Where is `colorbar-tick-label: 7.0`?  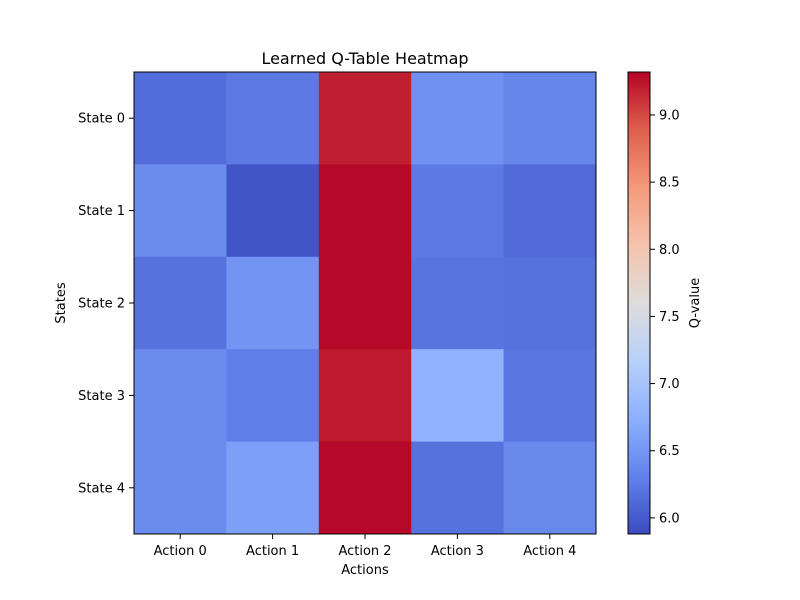
colorbar-tick-label: 7.0 is located at coordinates (669, 384).